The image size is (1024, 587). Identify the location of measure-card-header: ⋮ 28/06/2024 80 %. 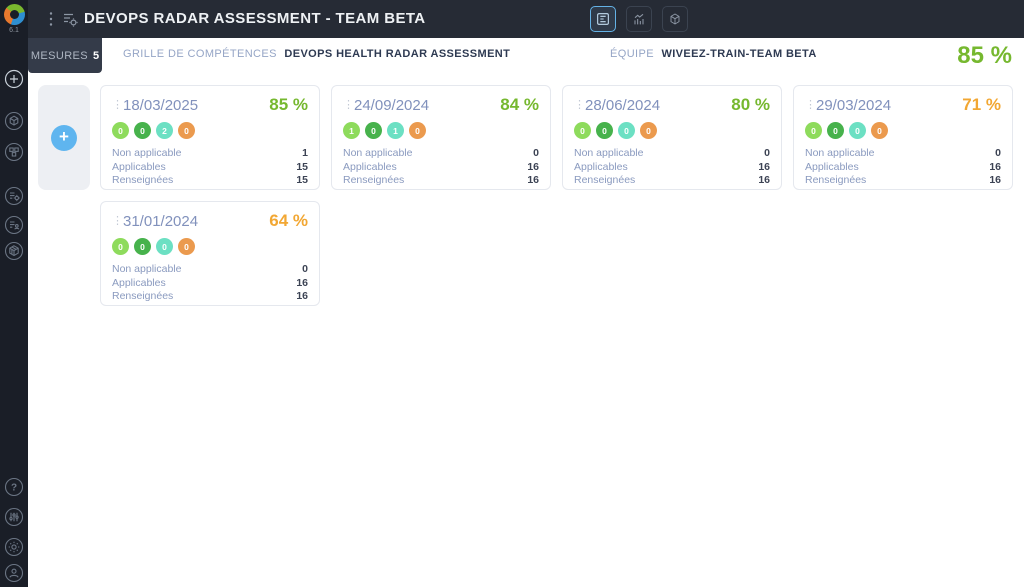
(672, 105).